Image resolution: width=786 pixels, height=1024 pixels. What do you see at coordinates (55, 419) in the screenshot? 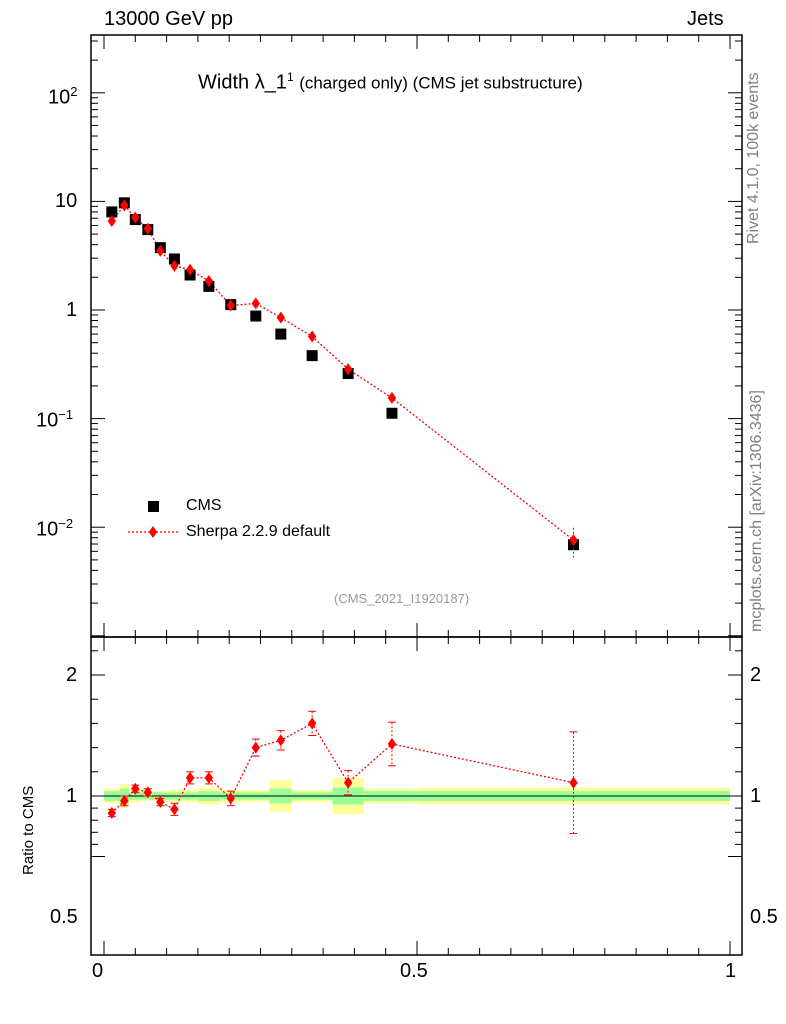
I see `main-ytick-label: 10⁻¹` at bounding box center [55, 419].